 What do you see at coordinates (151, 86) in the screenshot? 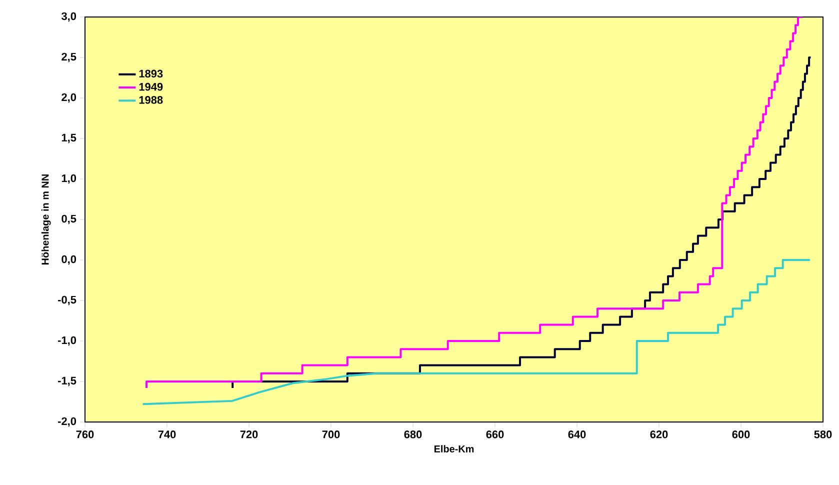
I see `legend-label: 1949` at bounding box center [151, 86].